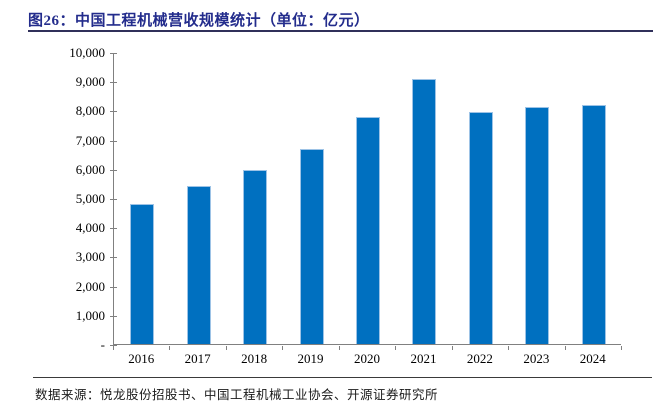  Describe the element at coordinates (255, 256) in the screenshot. I see `bar-2018` at that location.